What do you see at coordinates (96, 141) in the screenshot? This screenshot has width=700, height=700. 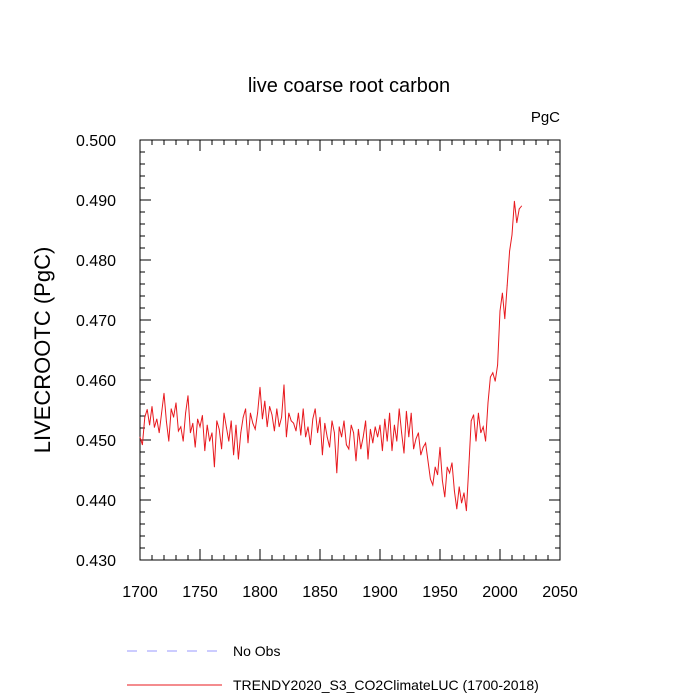 I see `y-tick-label: 0.500` at bounding box center [96, 141].